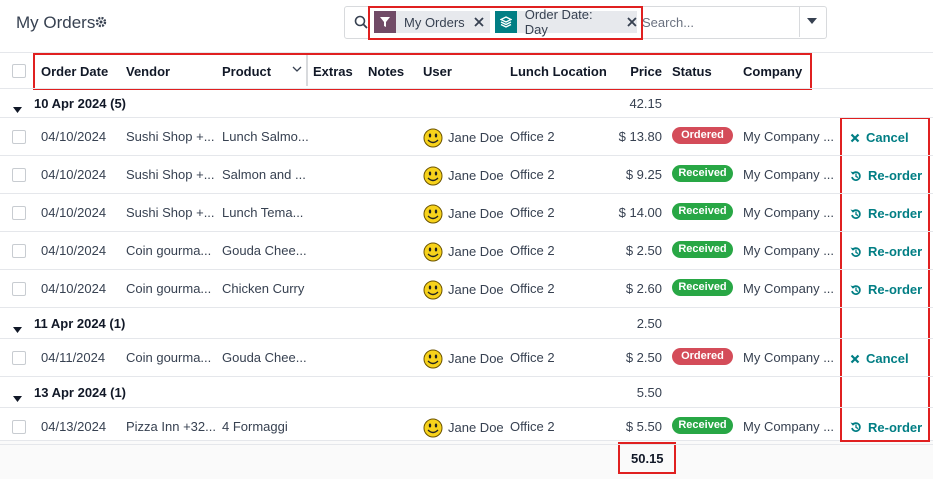 The height and width of the screenshot is (479, 933). I want to click on column-header: Extras, so click(333, 71).